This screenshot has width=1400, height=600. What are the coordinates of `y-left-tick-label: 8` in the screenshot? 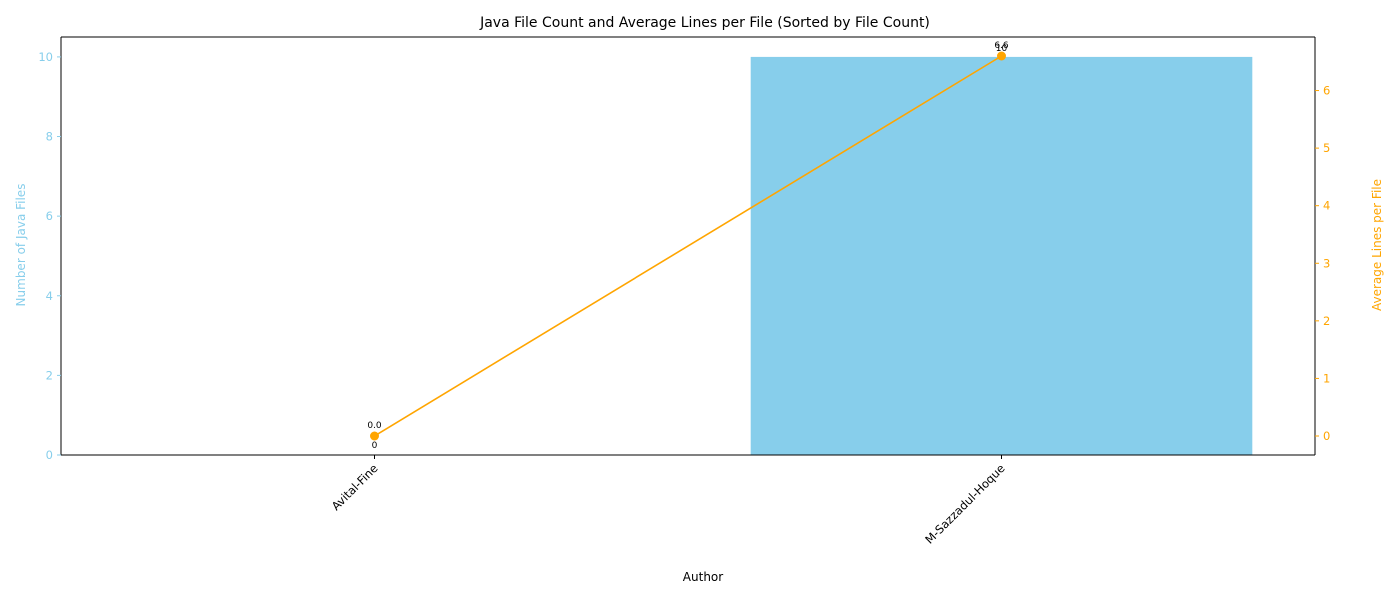 It's located at (49, 137).